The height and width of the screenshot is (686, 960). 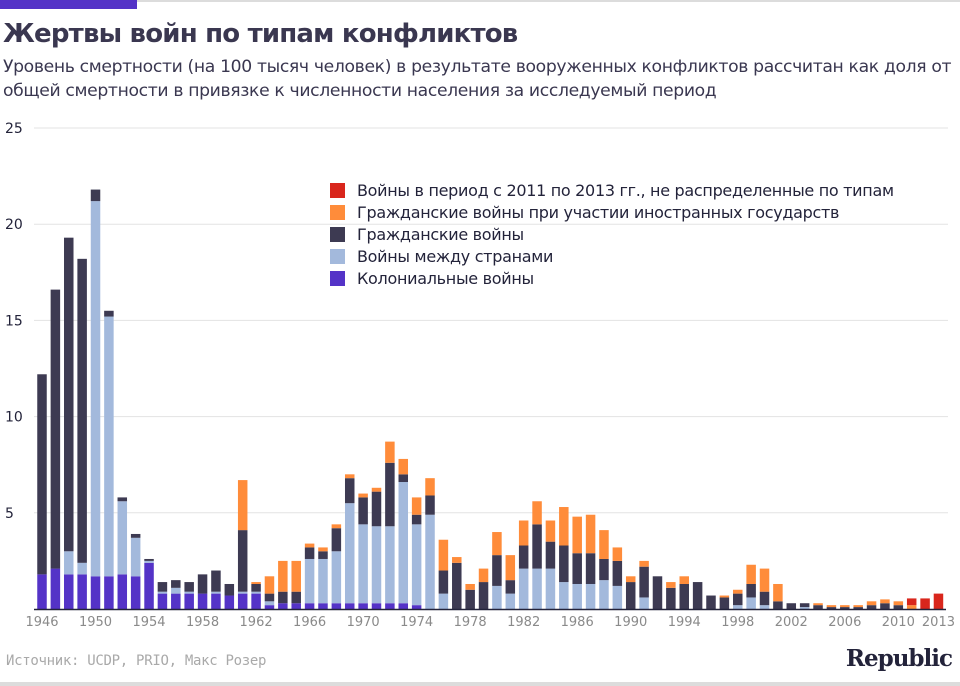 I want to click on x-tick-label: 1950, so click(x=95, y=622).